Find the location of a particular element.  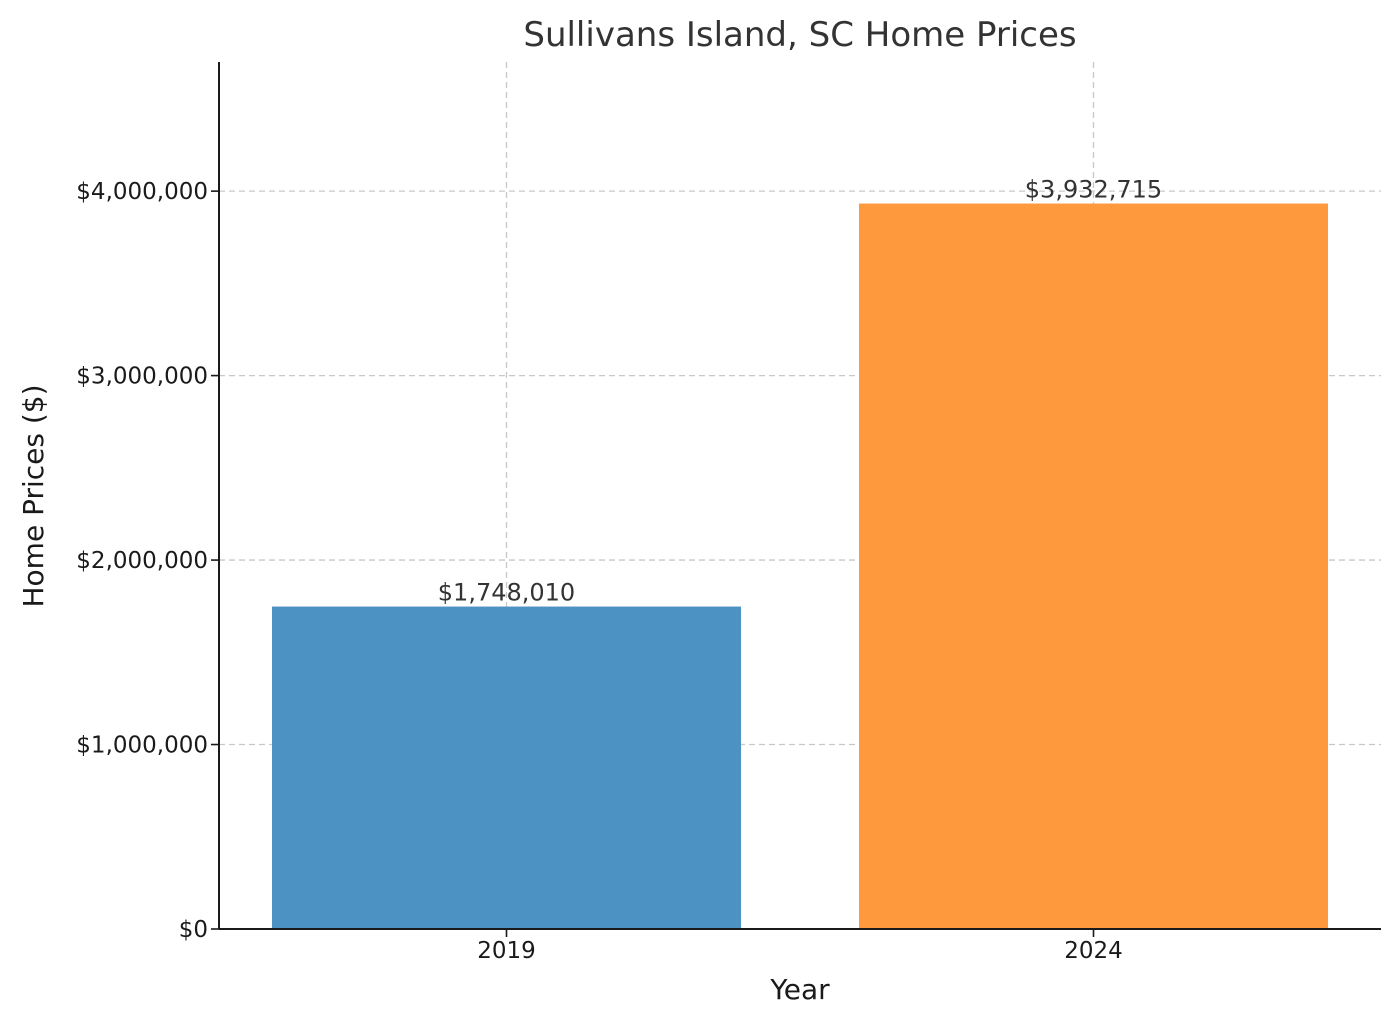

bar-2019 is located at coordinates (506, 767).